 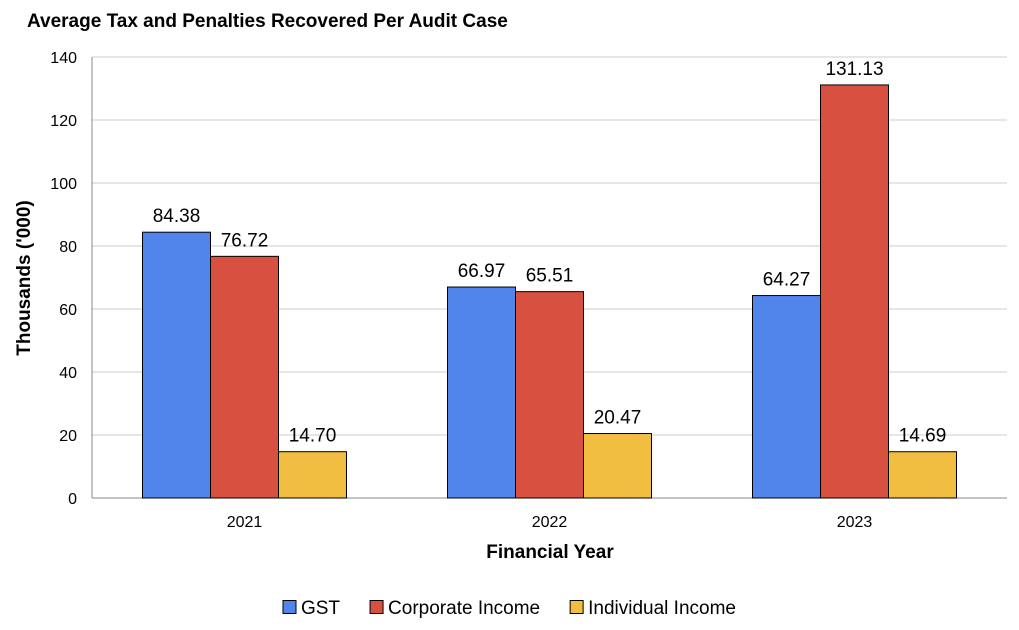 What do you see at coordinates (177, 216) in the screenshot?
I see `data-label: 84.38` at bounding box center [177, 216].